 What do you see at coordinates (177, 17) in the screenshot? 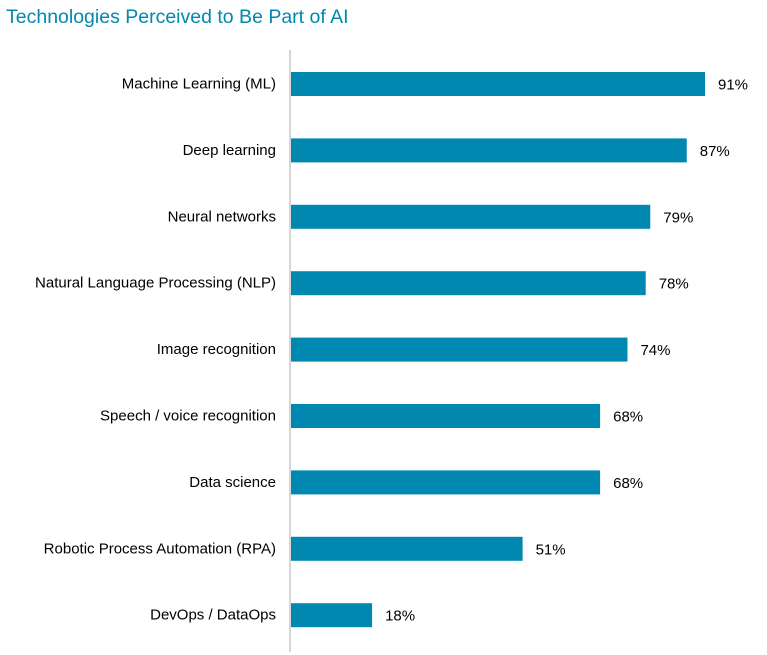
I see `chart-title: Technologies Perceived to Be Part of AI` at bounding box center [177, 17].